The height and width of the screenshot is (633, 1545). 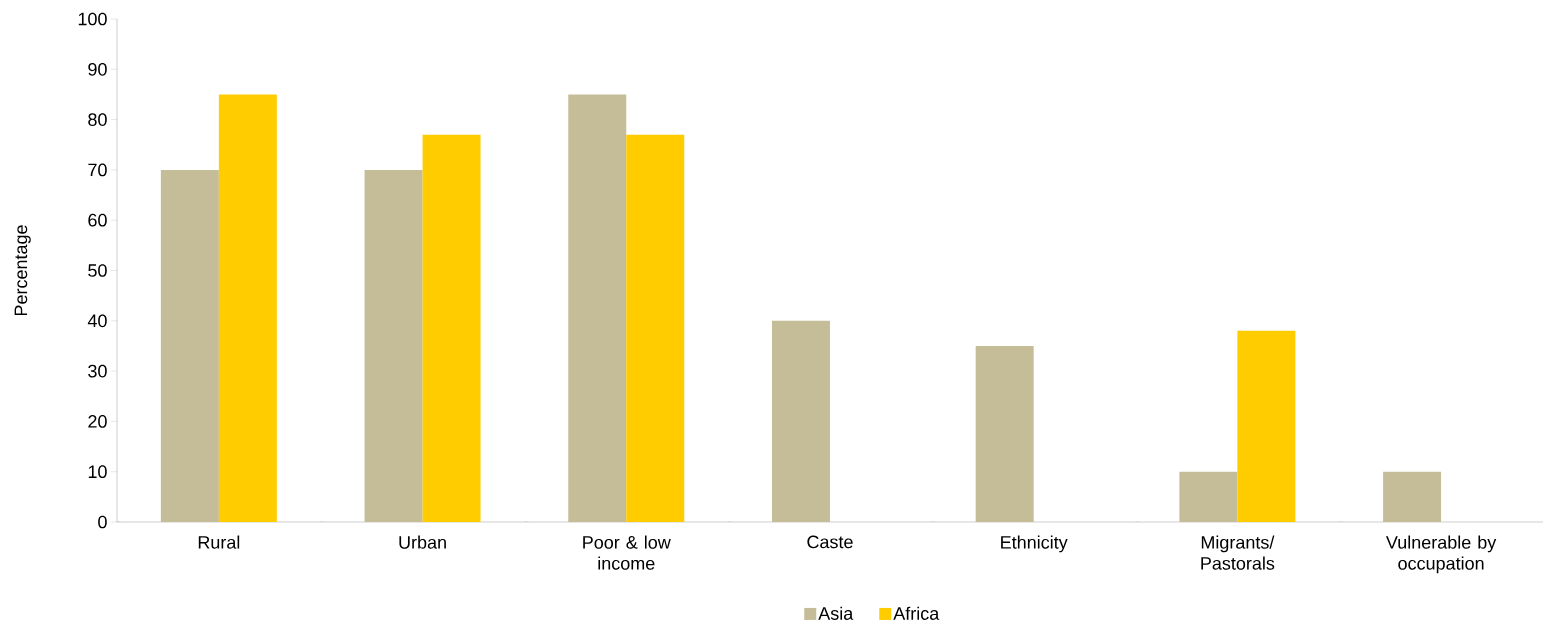 I want to click on x-tick-label: Rural, so click(x=219, y=542).